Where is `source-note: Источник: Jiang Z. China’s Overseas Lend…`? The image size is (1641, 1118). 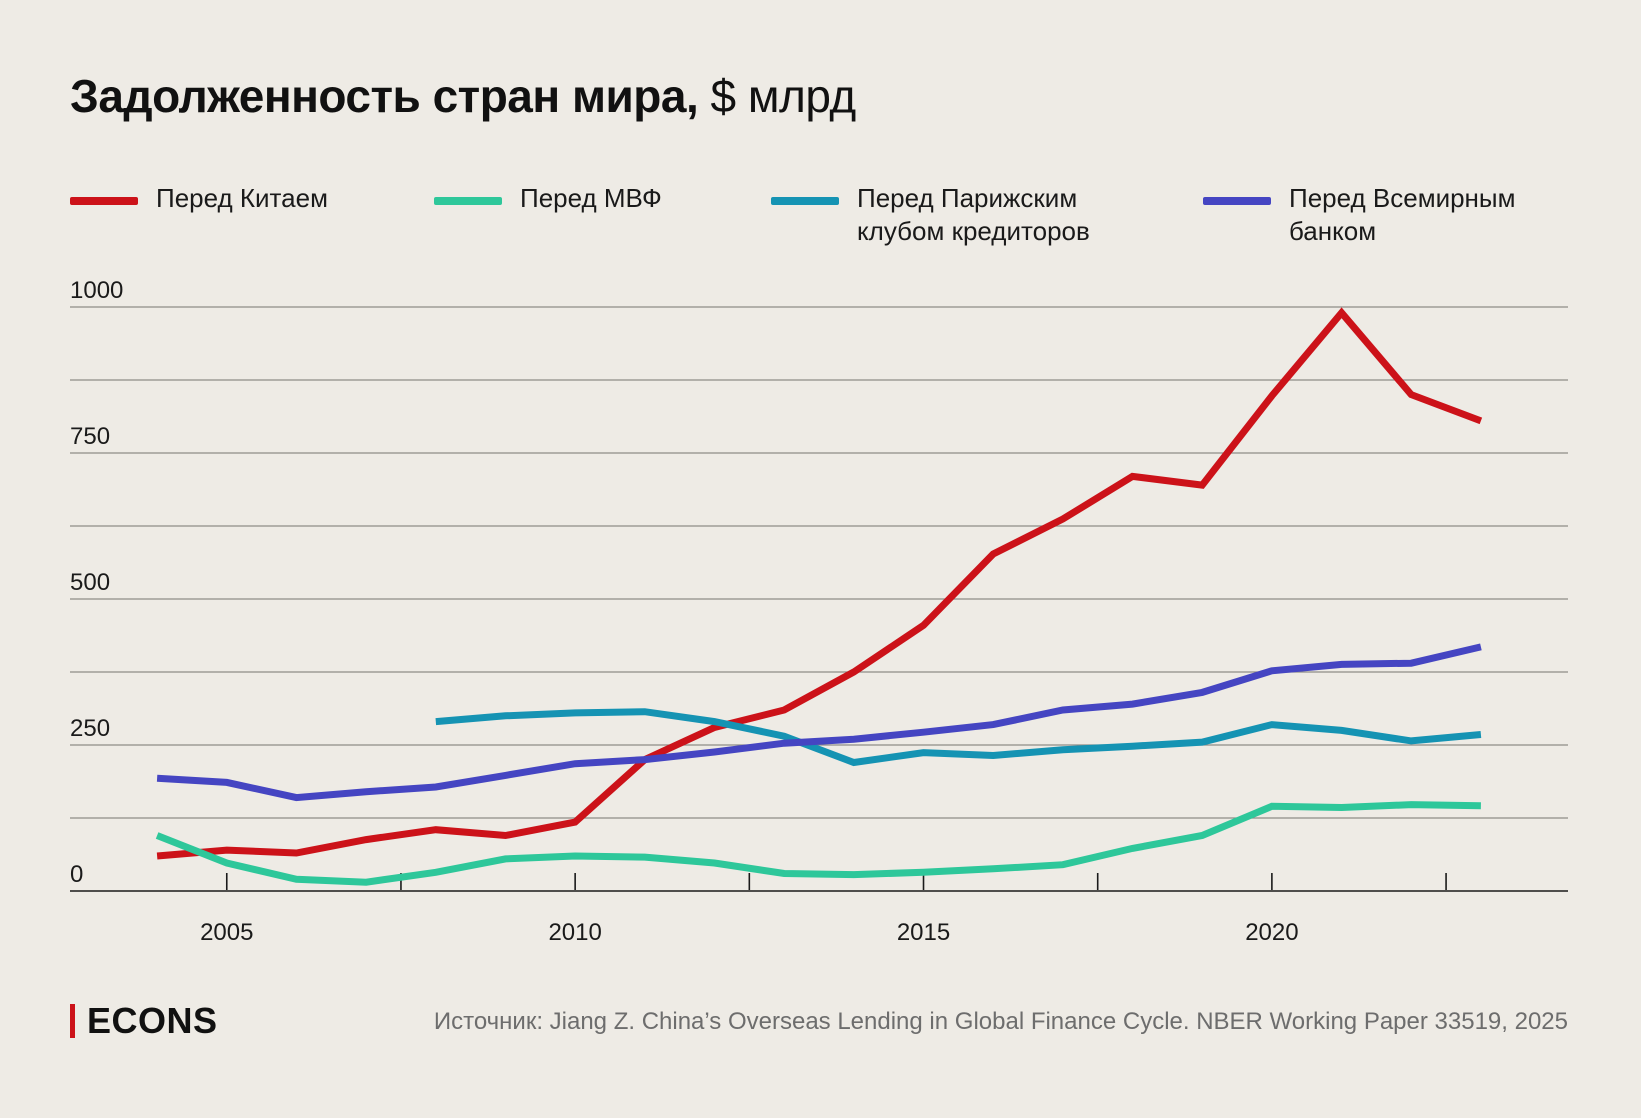
source-note: Источник: Jiang Z. China’s Overseas Lend… is located at coordinates (1000, 1021).